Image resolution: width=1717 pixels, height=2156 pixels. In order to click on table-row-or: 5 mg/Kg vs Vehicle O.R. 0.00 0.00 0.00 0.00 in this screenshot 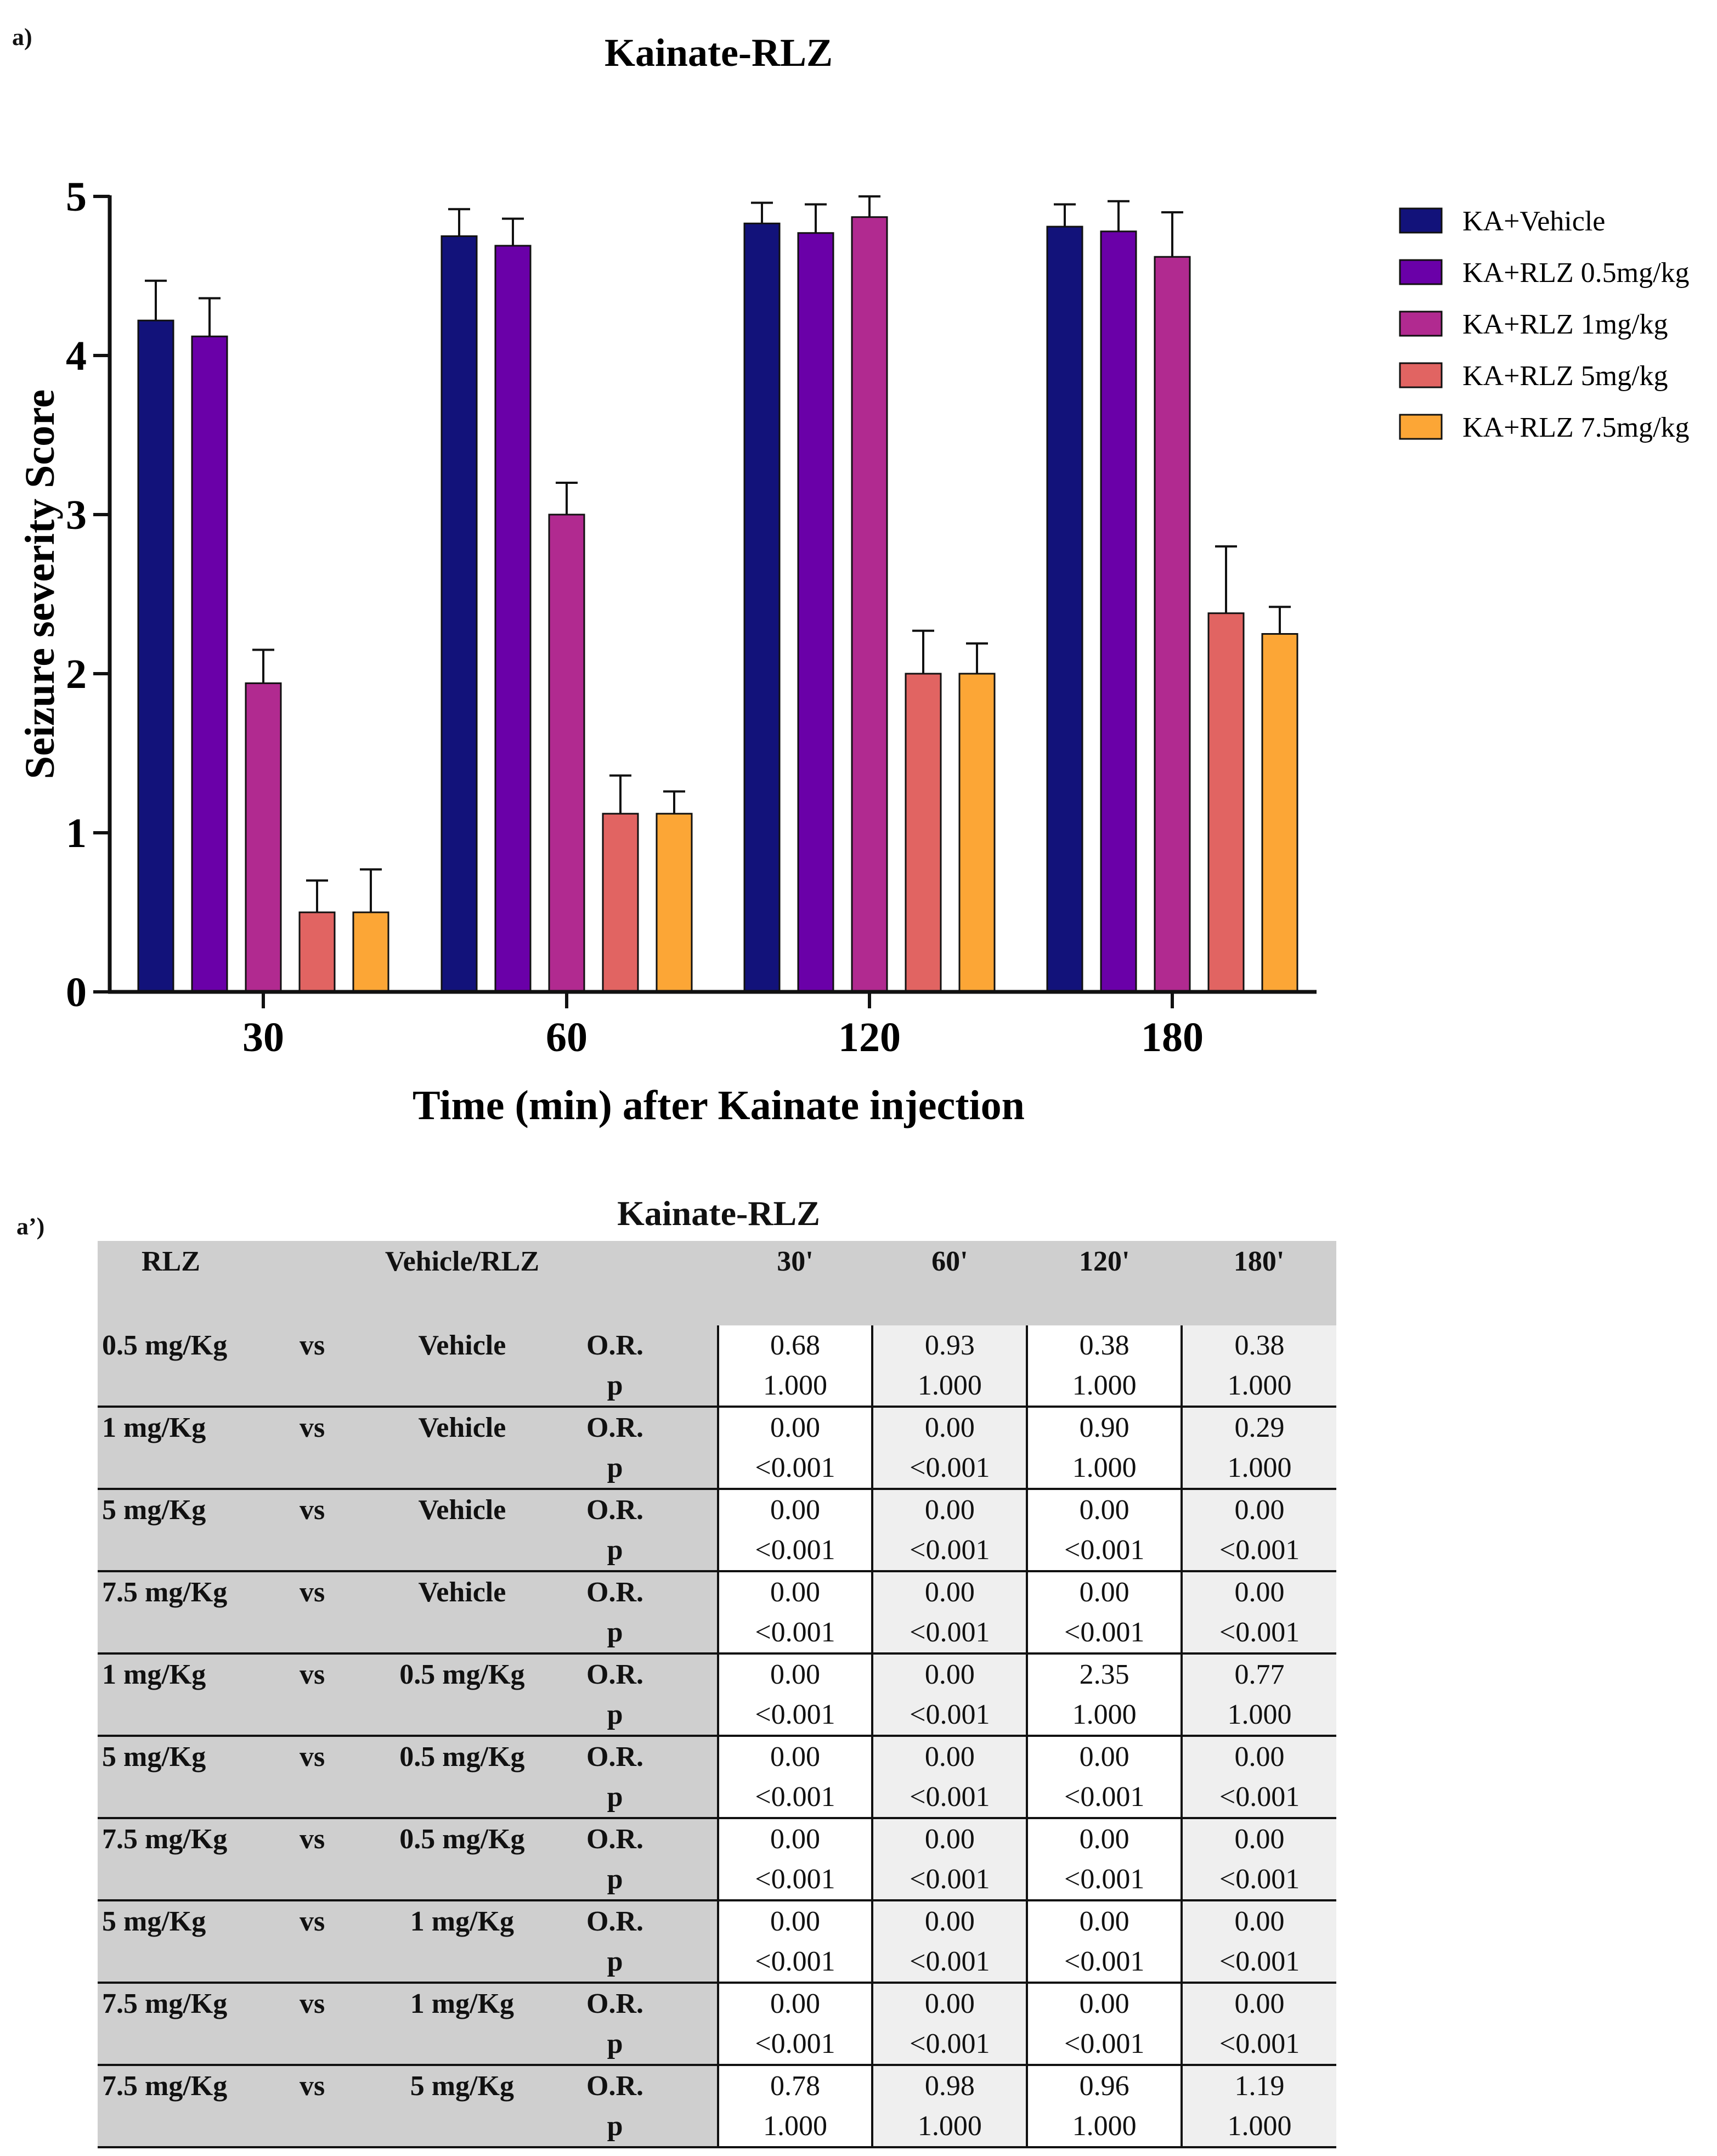, I will do `click(717, 1510)`.